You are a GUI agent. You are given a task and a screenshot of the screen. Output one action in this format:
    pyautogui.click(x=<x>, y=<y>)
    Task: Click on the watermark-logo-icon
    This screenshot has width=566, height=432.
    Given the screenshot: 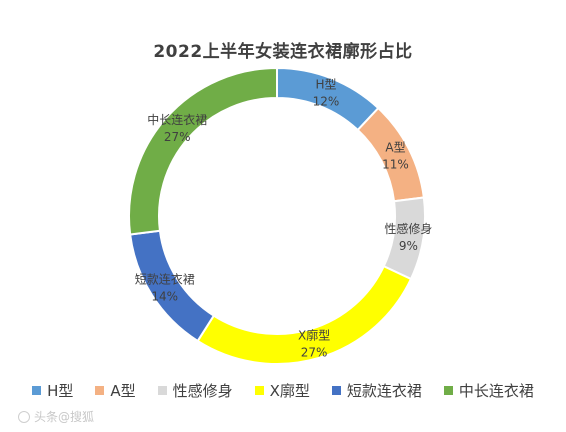 What is the action you would take?
    pyautogui.click(x=24, y=416)
    